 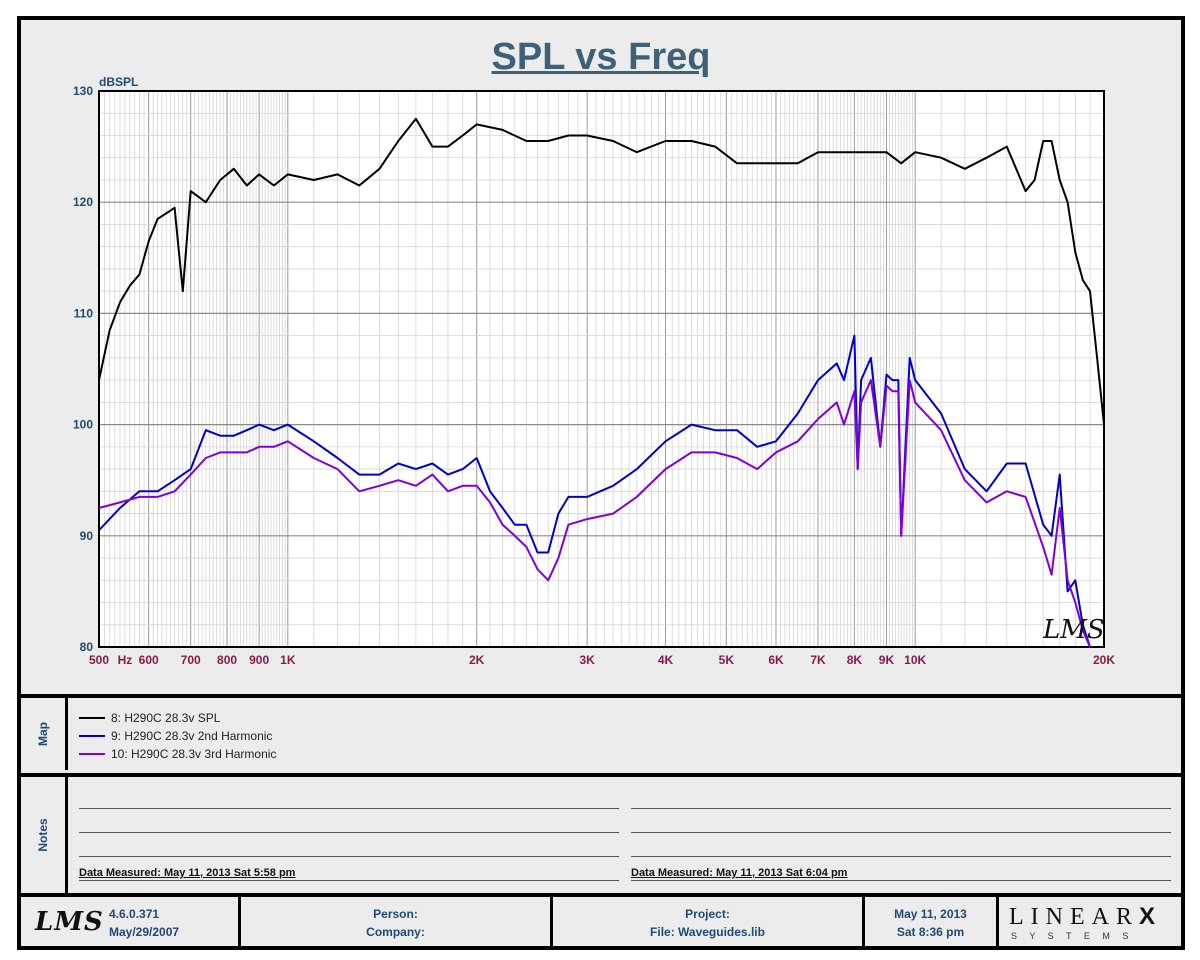 What do you see at coordinates (69, 922) in the screenshot?
I see `lms-logo: LMS` at bounding box center [69, 922].